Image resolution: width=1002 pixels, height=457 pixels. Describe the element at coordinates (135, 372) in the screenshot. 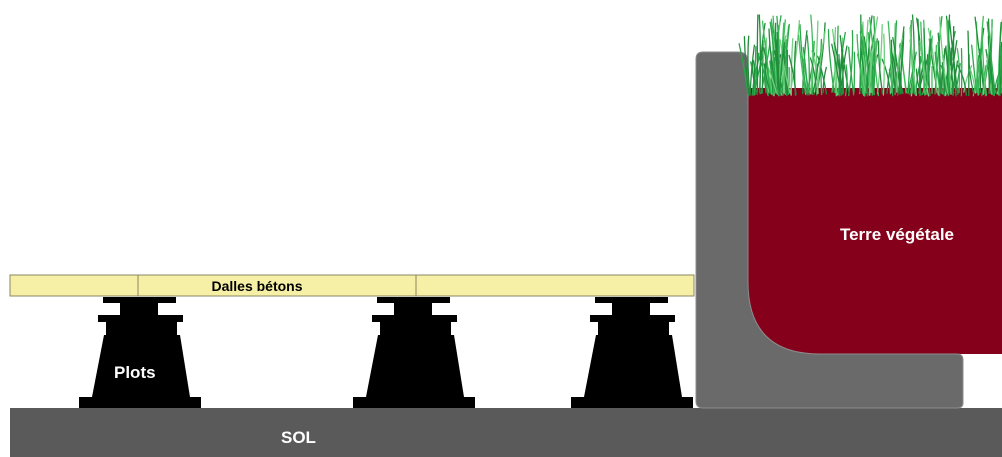

I see `pedestals-label: Plots` at that location.